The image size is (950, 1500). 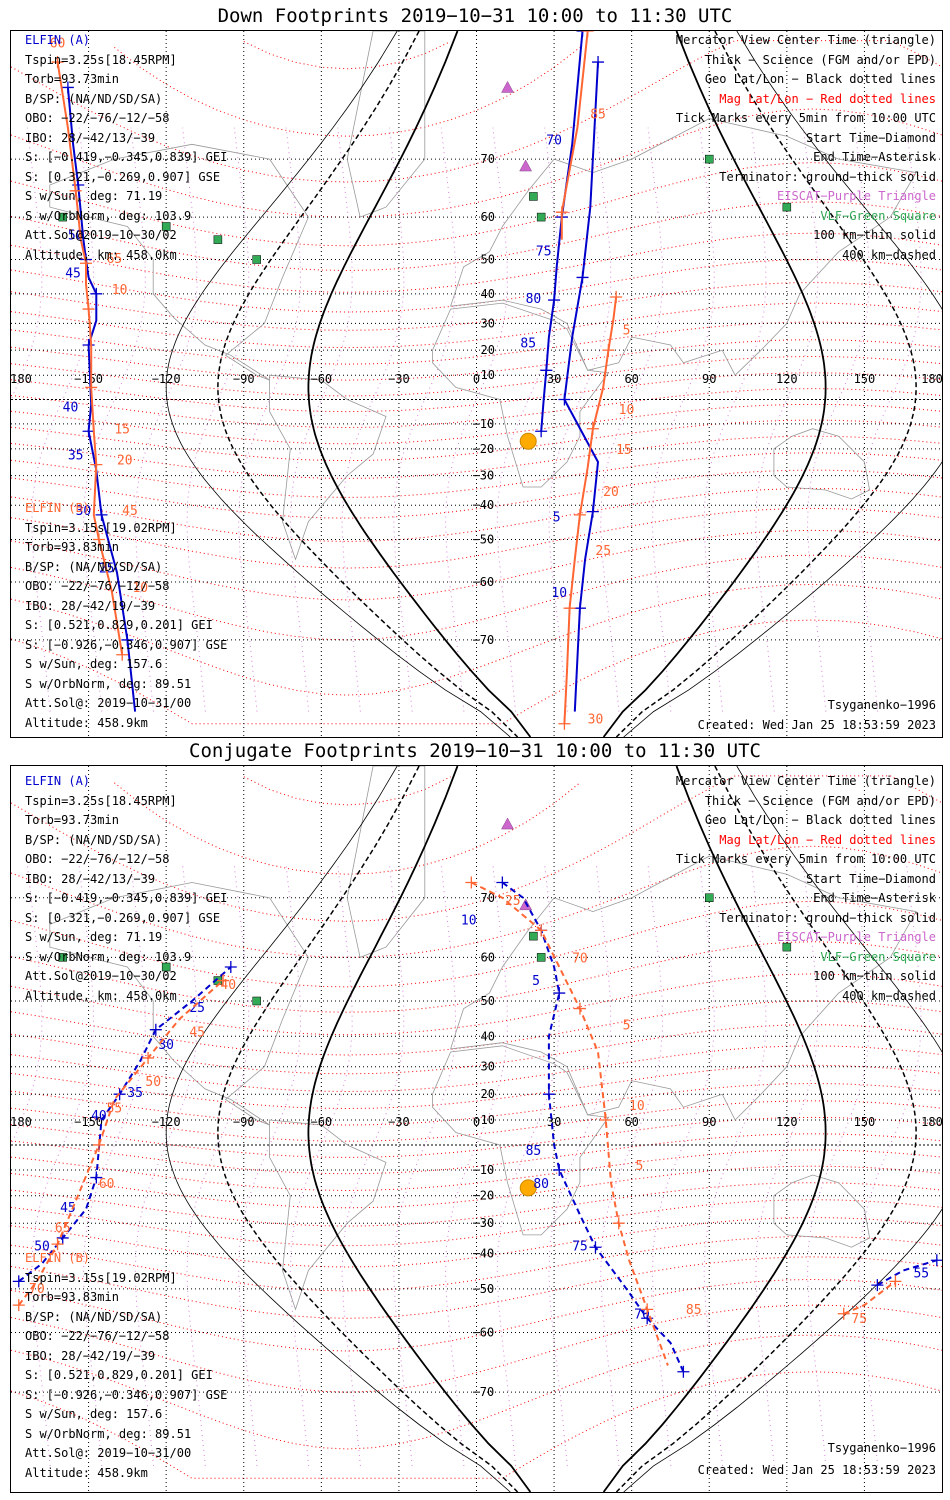 What do you see at coordinates (484, 540) in the screenshot?
I see `lat-tick-label: −50` at bounding box center [484, 540].